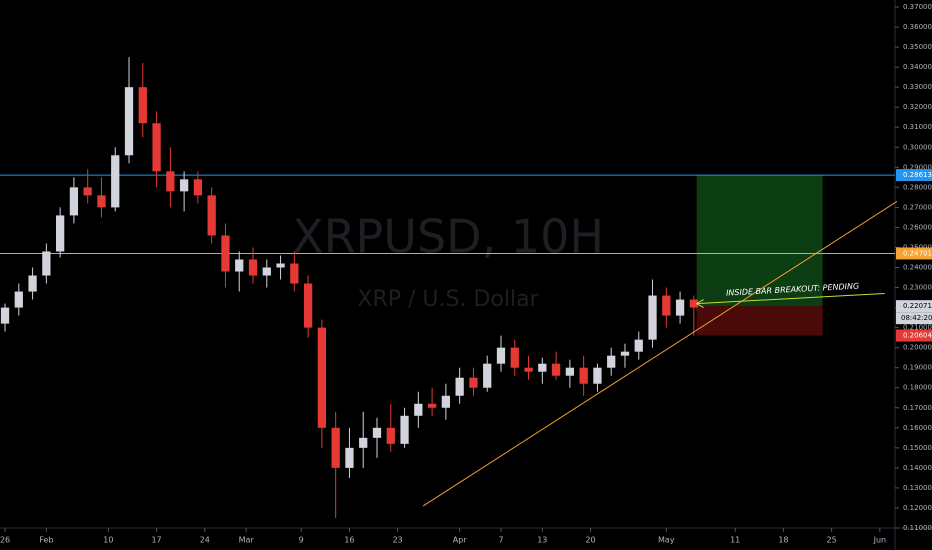 The width and height of the screenshot is (932, 550). What do you see at coordinates (448, 299) in the screenshot?
I see `watermark-subtitle: XRP / U.S. Dollar` at bounding box center [448, 299].